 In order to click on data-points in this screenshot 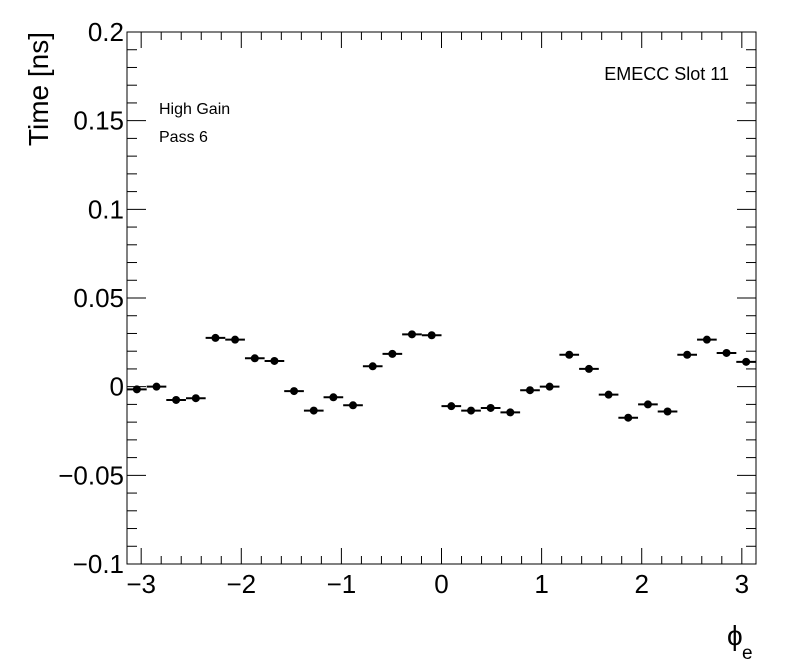, I will do `click(441, 376)`.